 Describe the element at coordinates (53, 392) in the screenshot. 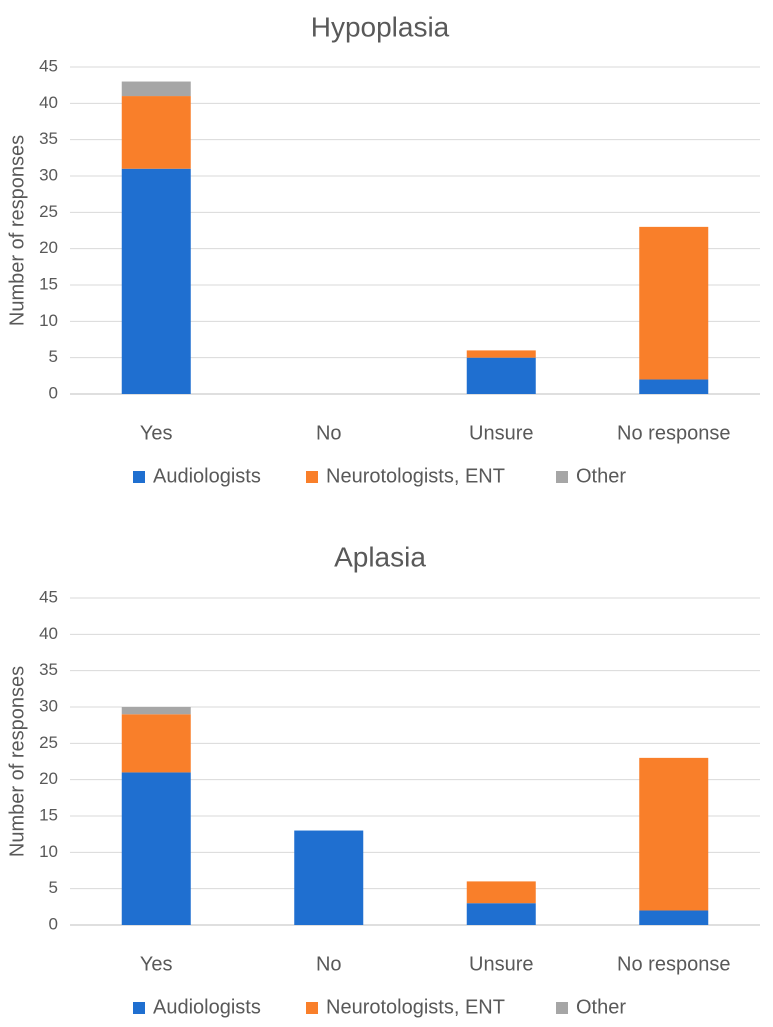

I see `hypoplasia-y-tick-label: 0` at that location.